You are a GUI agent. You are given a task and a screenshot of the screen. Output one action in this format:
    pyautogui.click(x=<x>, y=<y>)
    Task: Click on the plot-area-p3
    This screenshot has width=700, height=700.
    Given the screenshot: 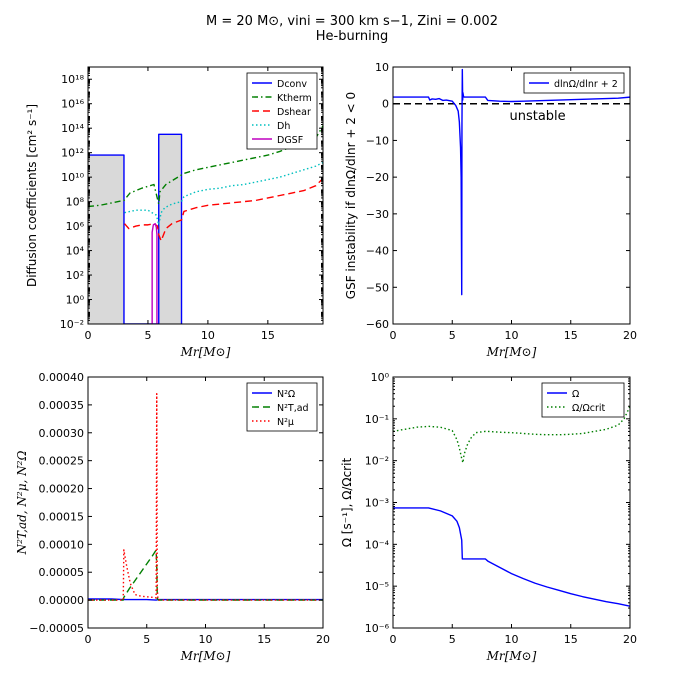 What is the action you would take?
    pyautogui.click(x=205, y=497)
    